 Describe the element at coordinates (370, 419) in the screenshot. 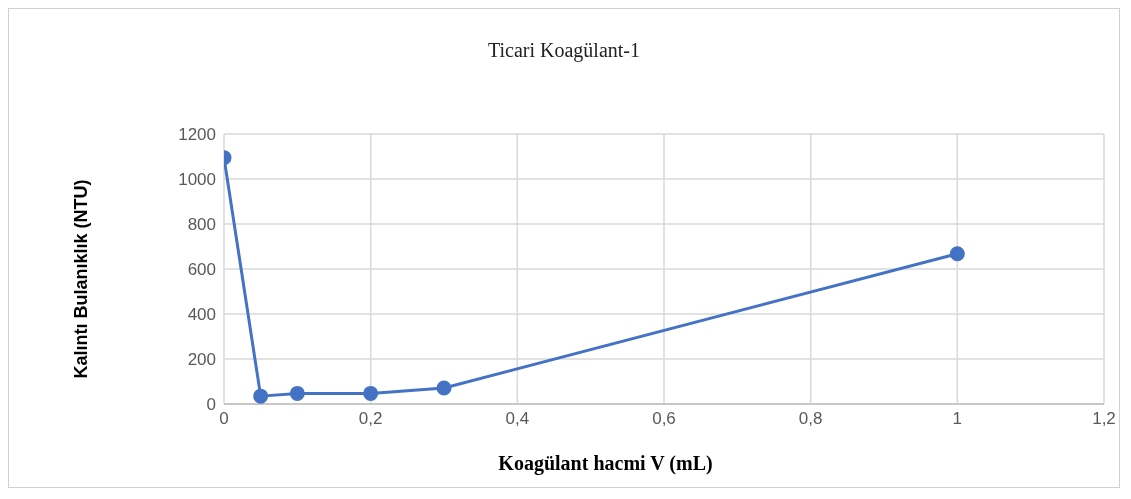

I see `x-tick-label: 0,2` at that location.